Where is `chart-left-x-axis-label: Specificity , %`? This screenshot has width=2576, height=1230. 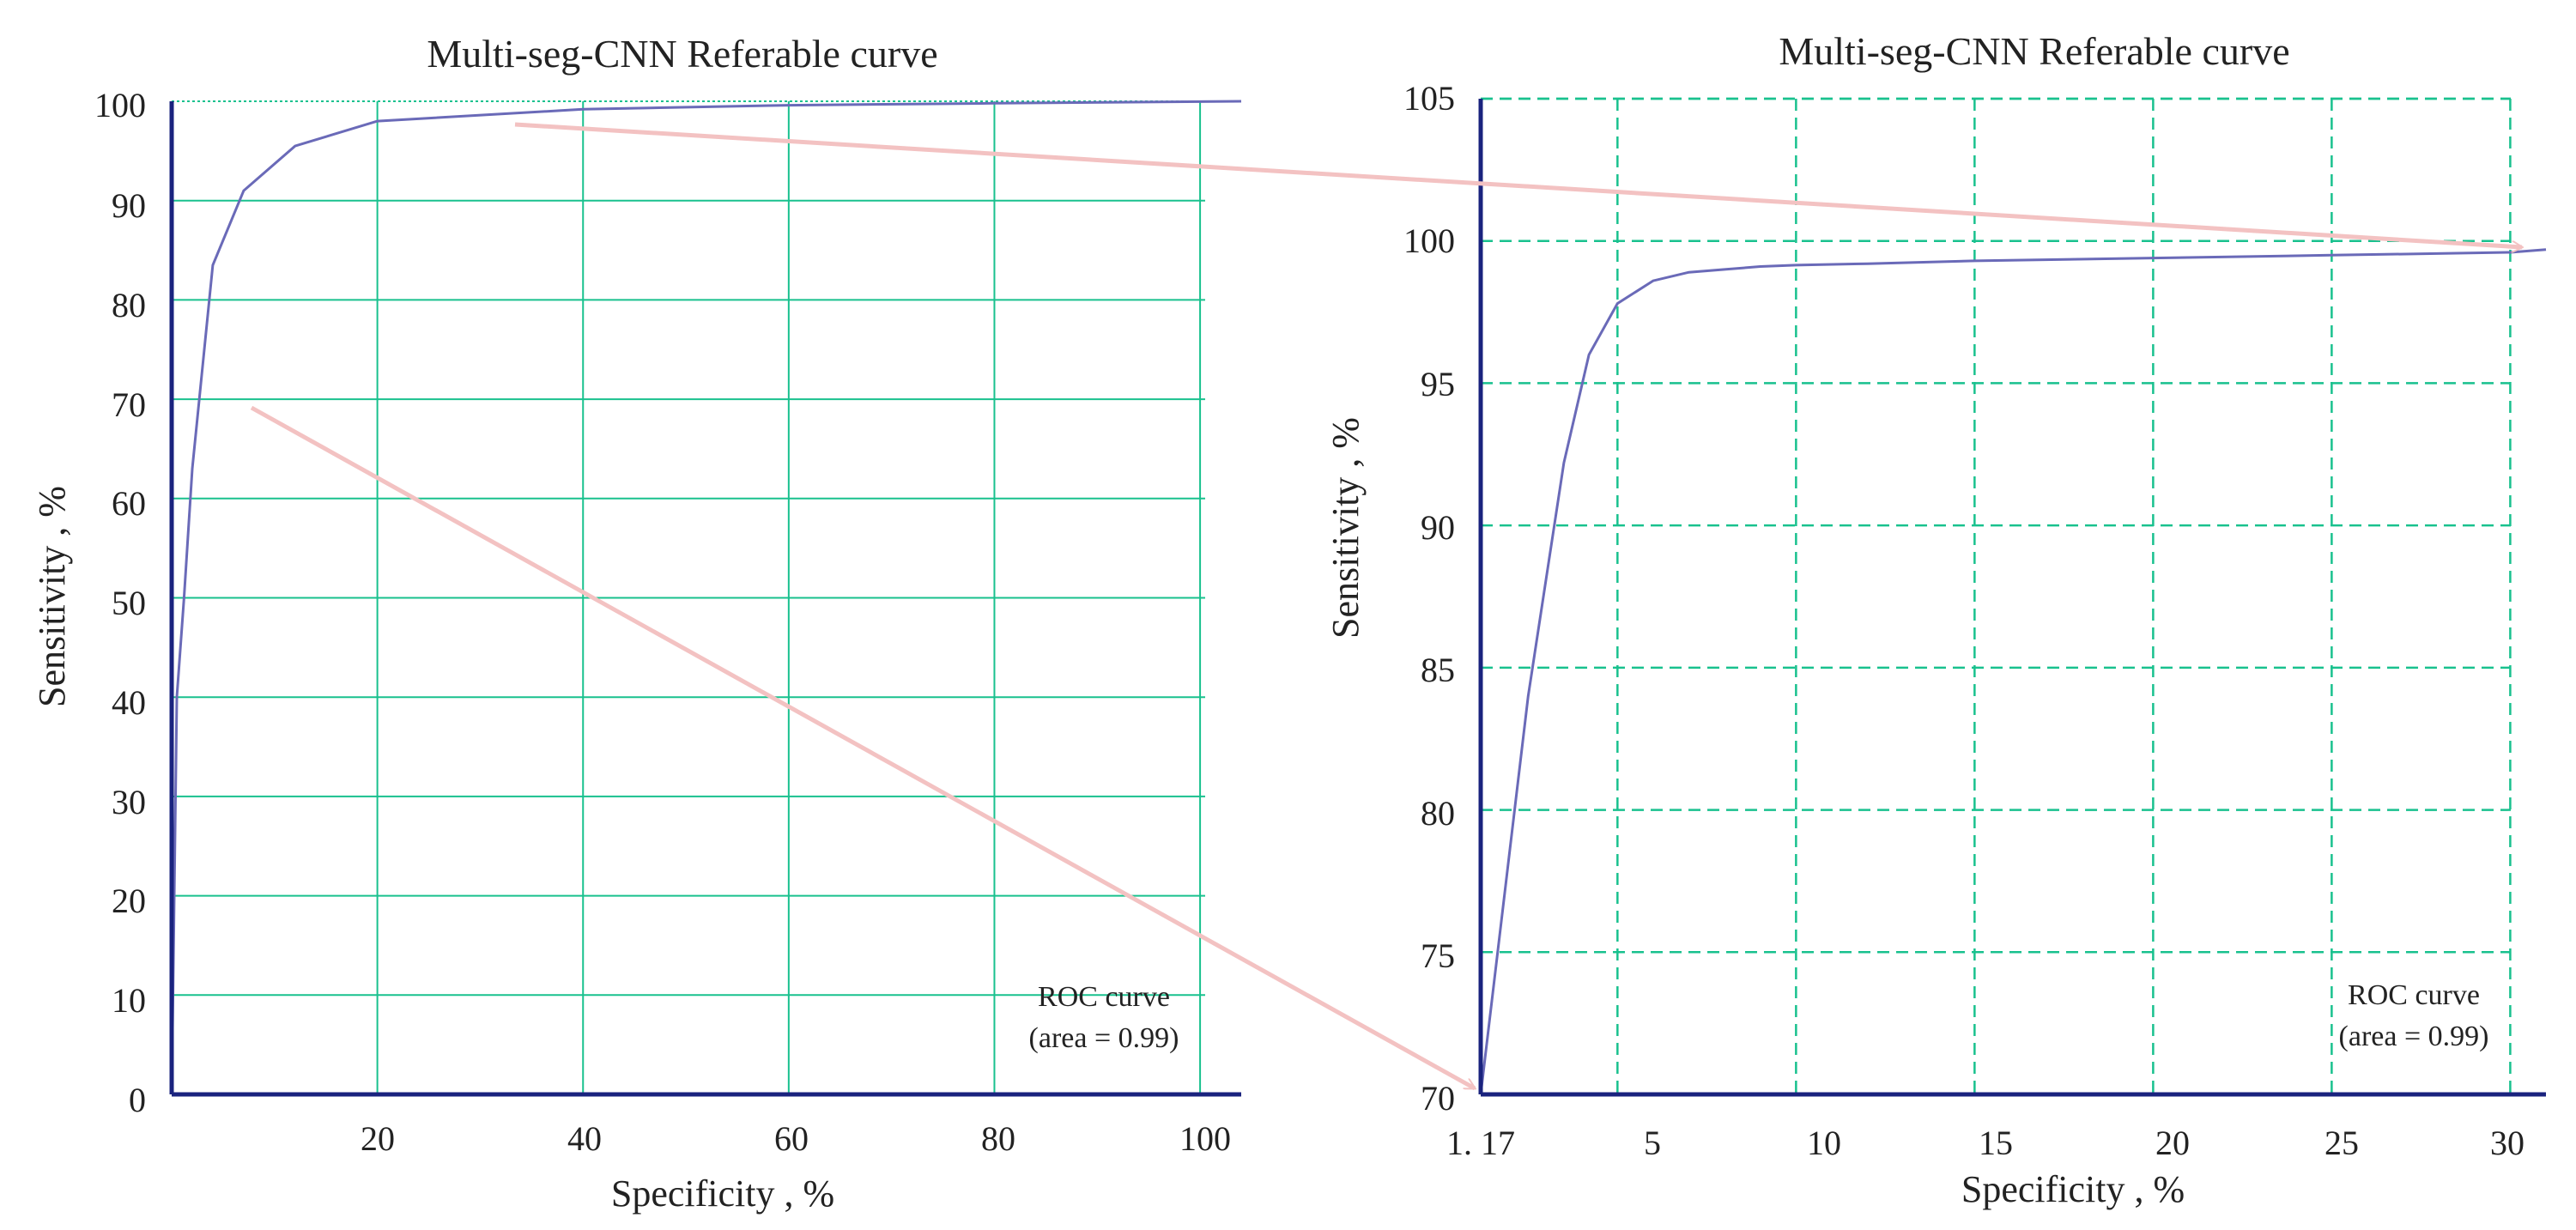 chart-left-x-axis-label: Specificity , % is located at coordinates (722, 1193).